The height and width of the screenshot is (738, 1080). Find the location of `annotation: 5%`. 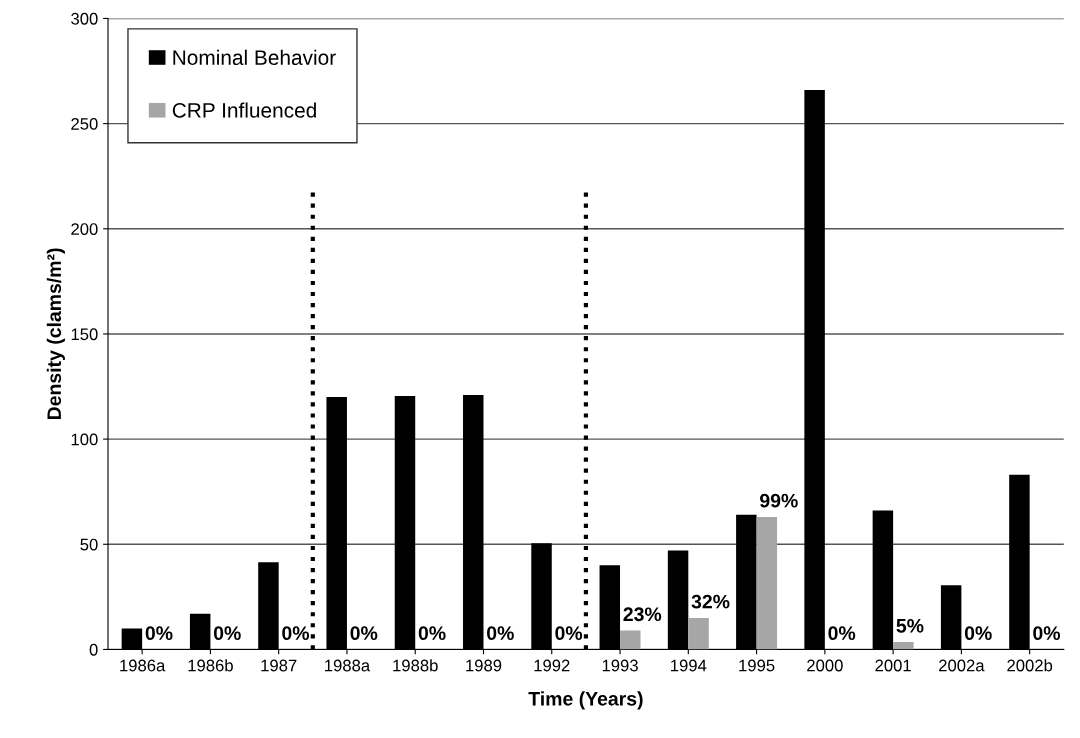

annotation: 5% is located at coordinates (910, 625).